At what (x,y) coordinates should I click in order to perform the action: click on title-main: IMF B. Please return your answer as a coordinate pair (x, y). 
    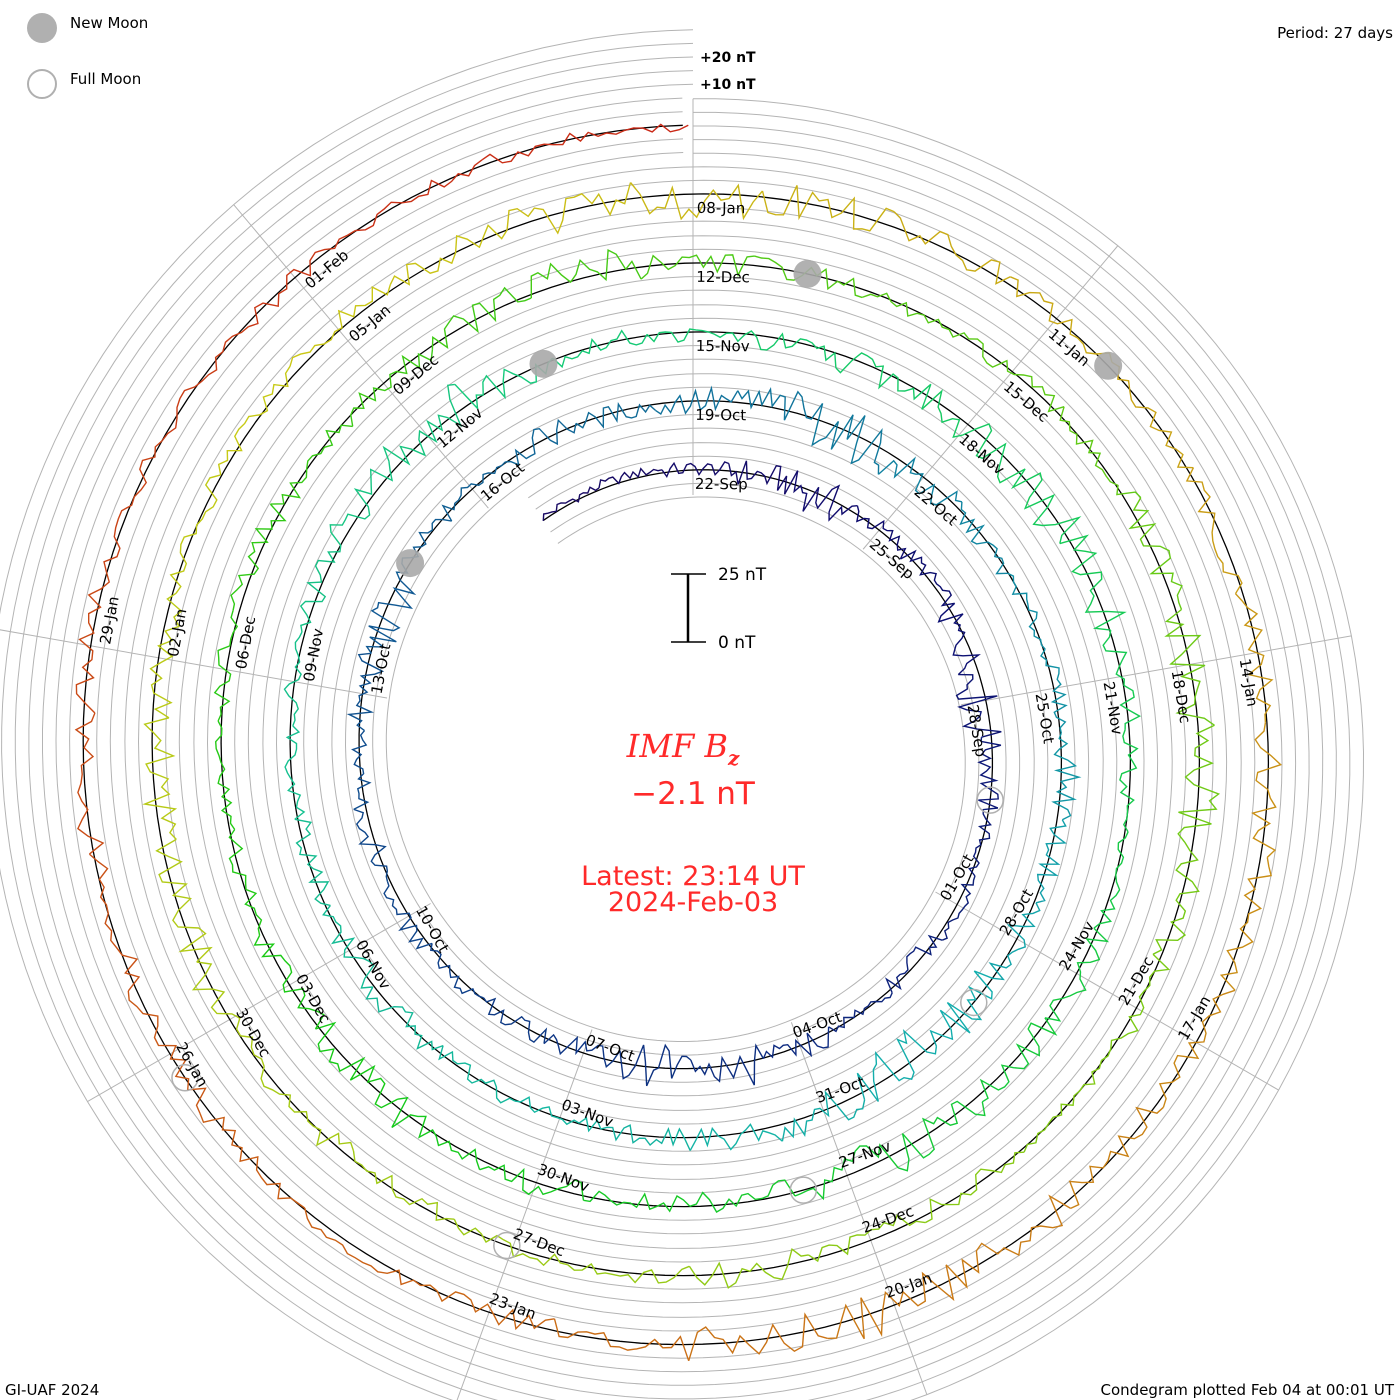
    Looking at the image, I should click on (677, 746).